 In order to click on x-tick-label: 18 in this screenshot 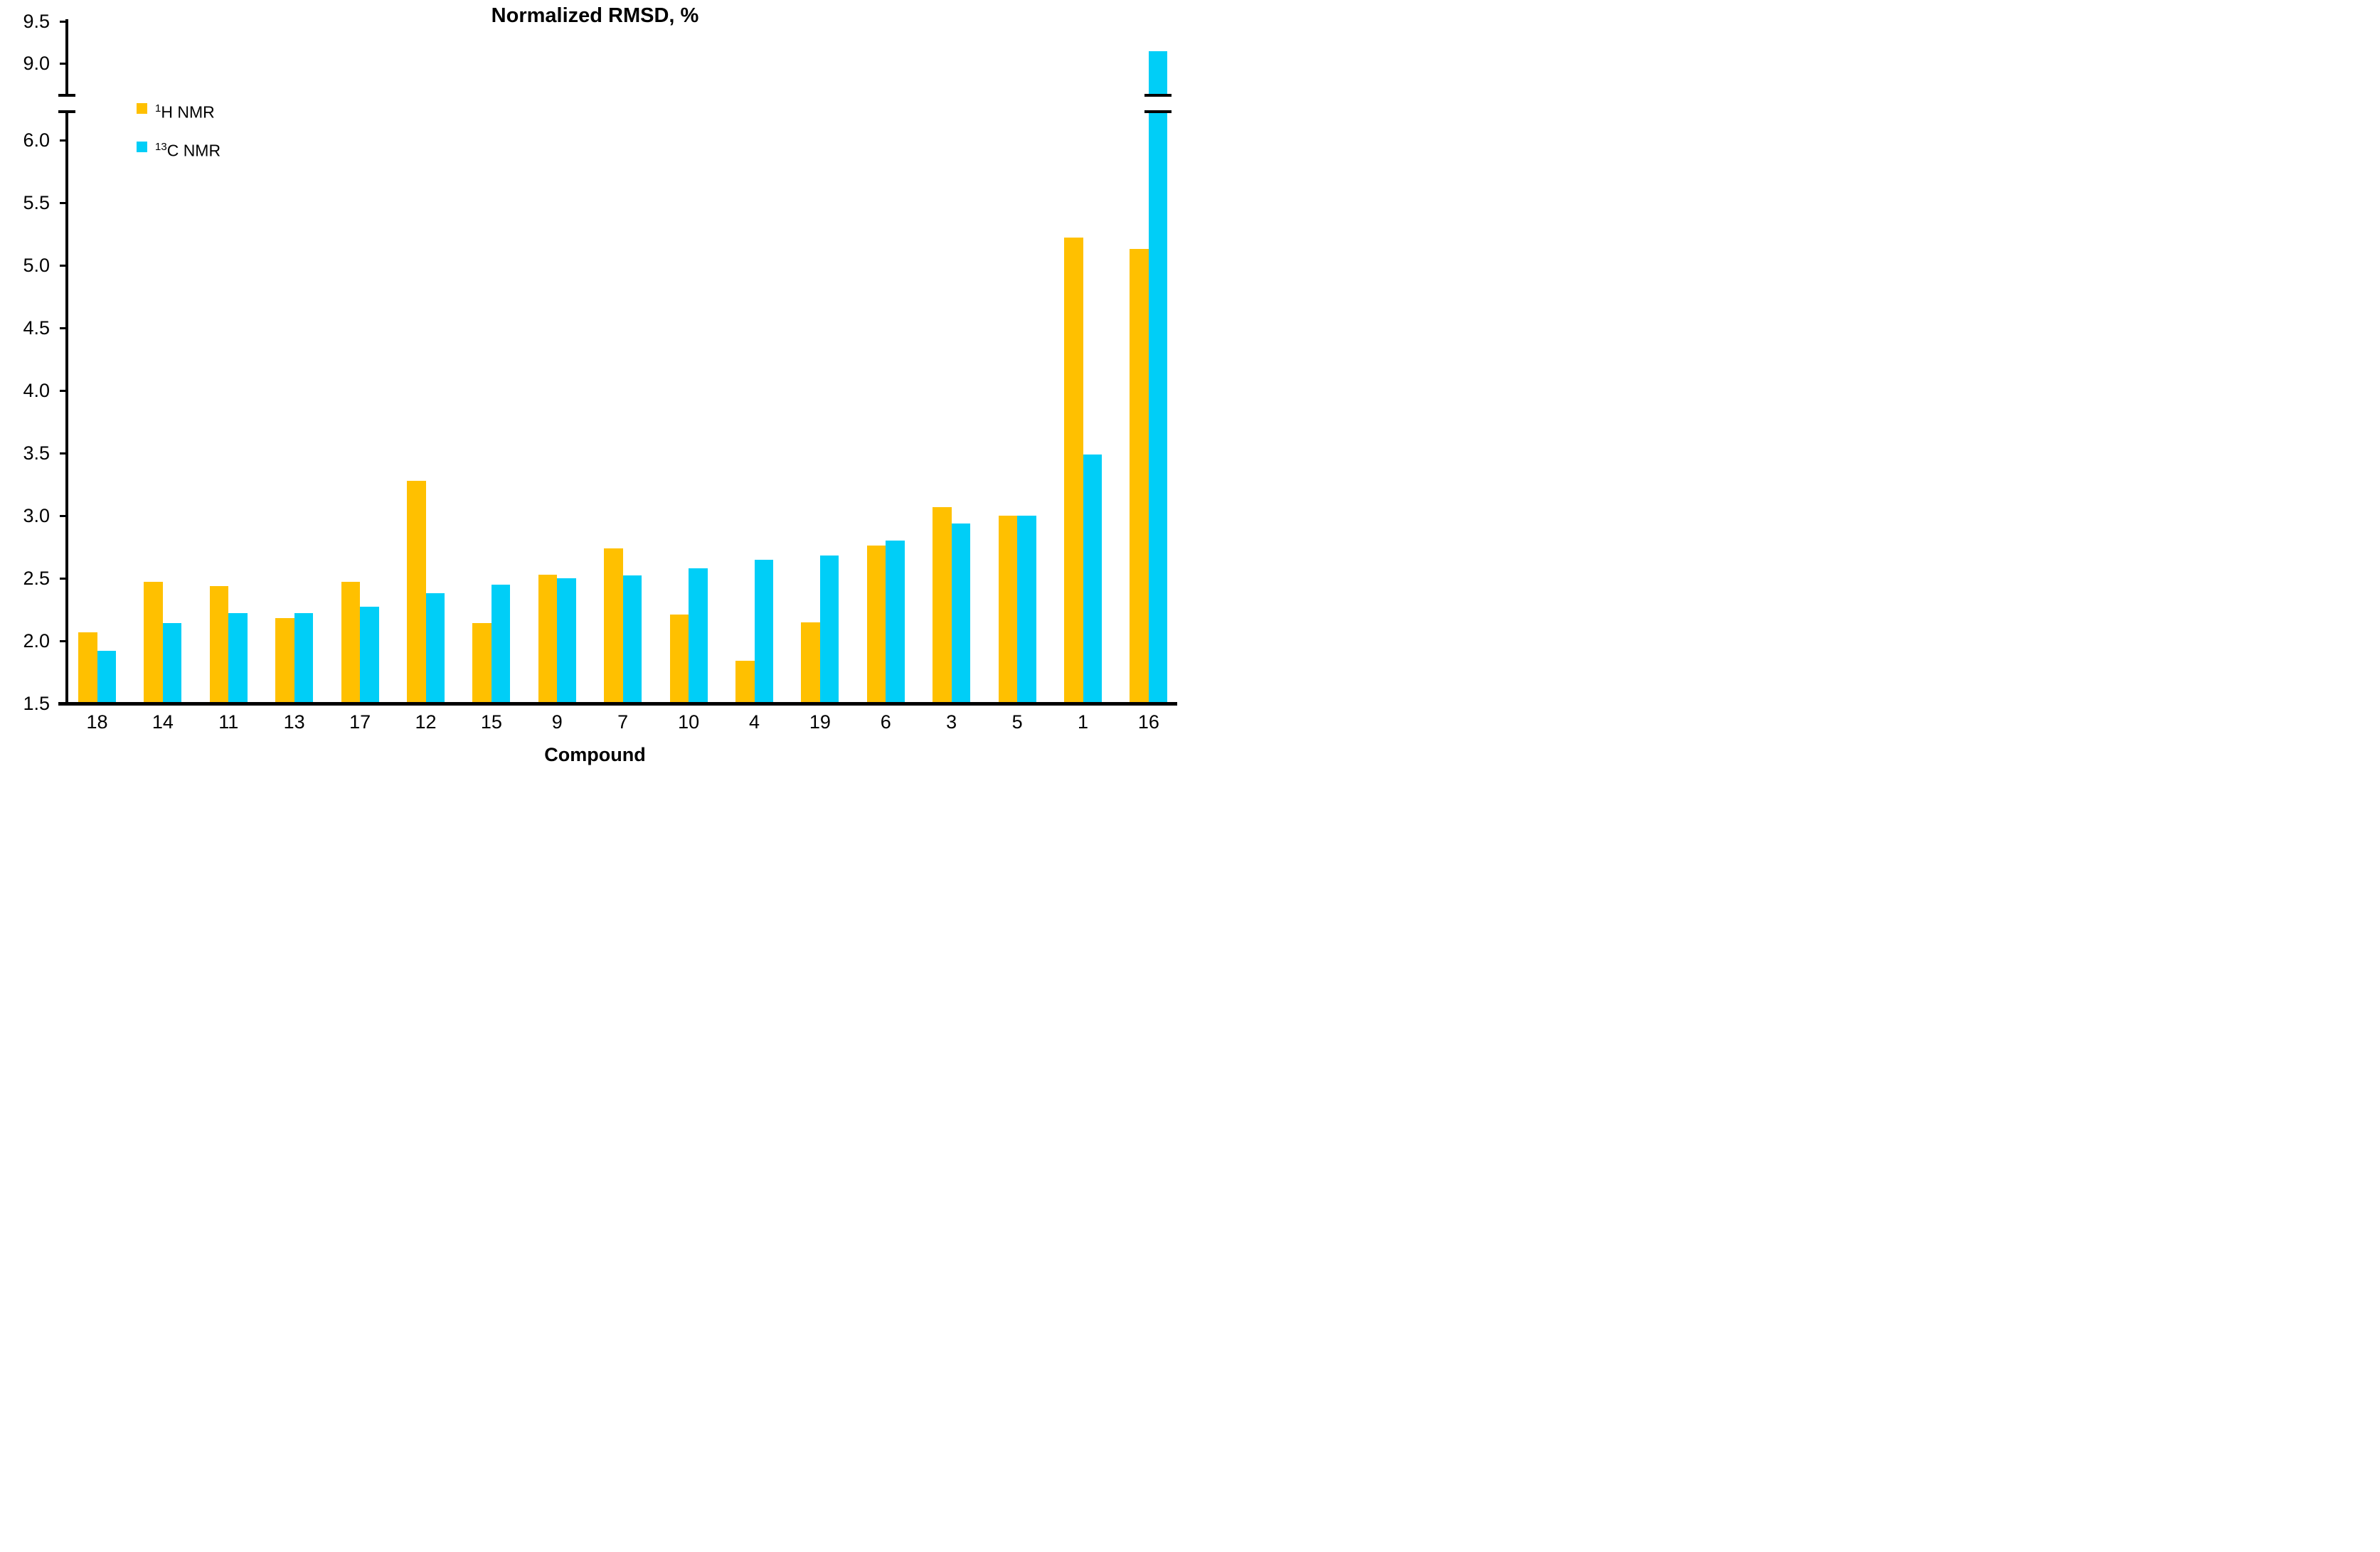, I will do `click(97, 722)`.